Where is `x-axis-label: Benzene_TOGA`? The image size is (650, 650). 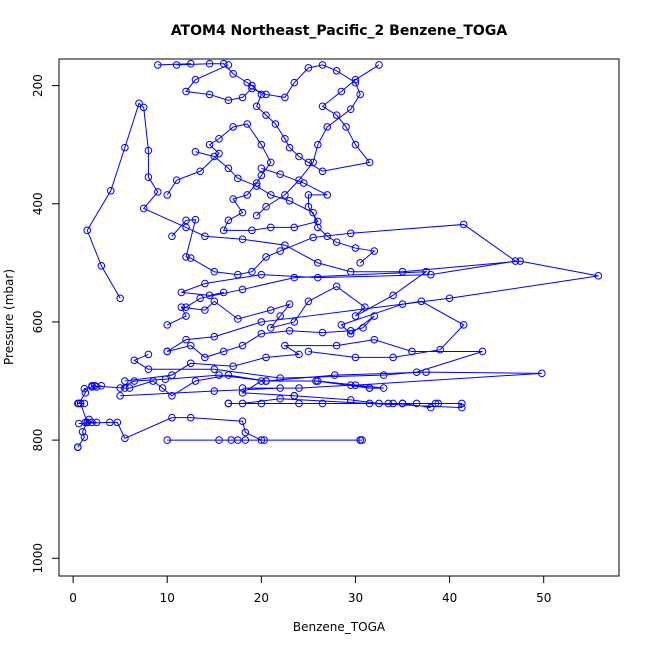
x-axis-label: Benzene_TOGA is located at coordinates (339, 627).